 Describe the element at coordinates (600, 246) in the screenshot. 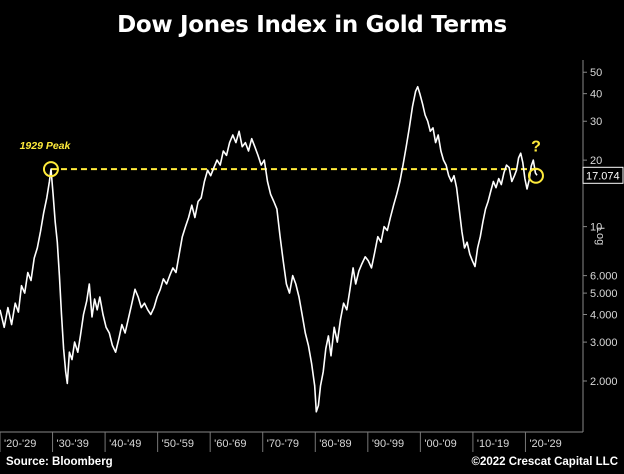

I see `y-axis: 2.000 3.000 4.000 5.000 6.000 10 20 30 40 50` at that location.